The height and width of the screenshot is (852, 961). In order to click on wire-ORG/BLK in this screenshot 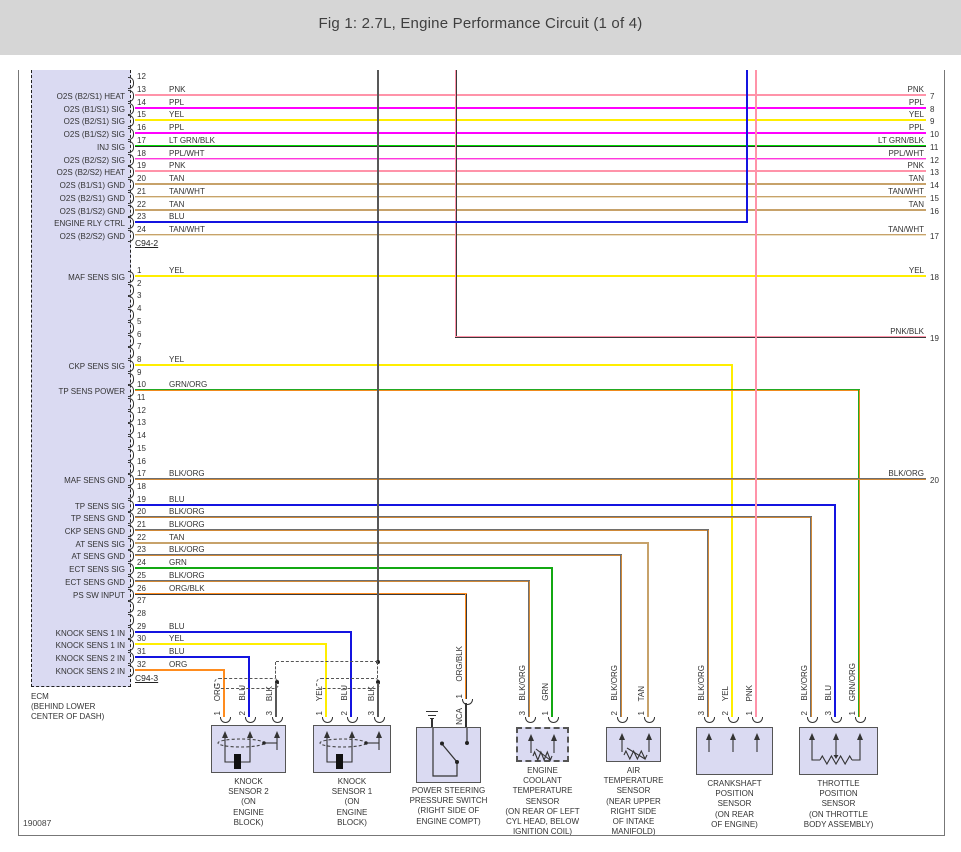, I will do `click(301, 593)`.